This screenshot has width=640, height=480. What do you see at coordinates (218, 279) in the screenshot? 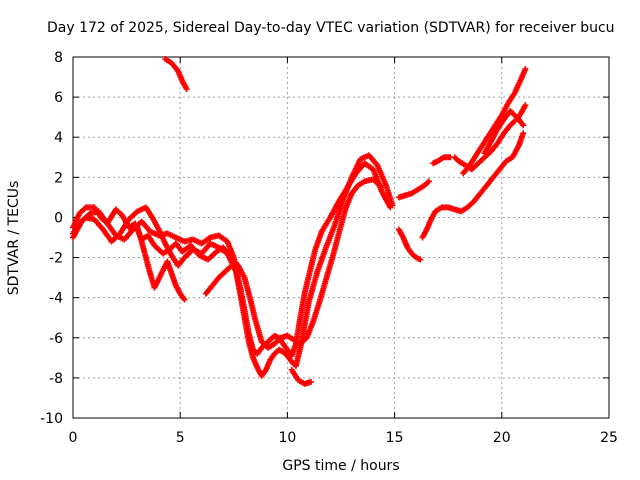
I see `series-track-e` at bounding box center [218, 279].